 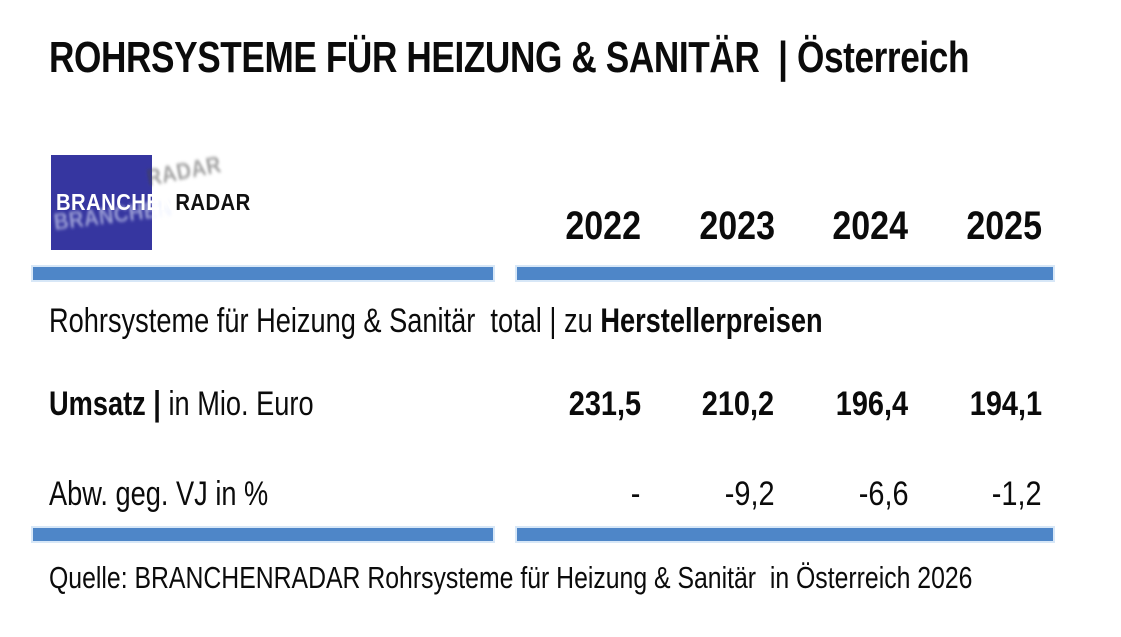 What do you see at coordinates (603, 226) in the screenshot?
I see `year-column-header: 2022` at bounding box center [603, 226].